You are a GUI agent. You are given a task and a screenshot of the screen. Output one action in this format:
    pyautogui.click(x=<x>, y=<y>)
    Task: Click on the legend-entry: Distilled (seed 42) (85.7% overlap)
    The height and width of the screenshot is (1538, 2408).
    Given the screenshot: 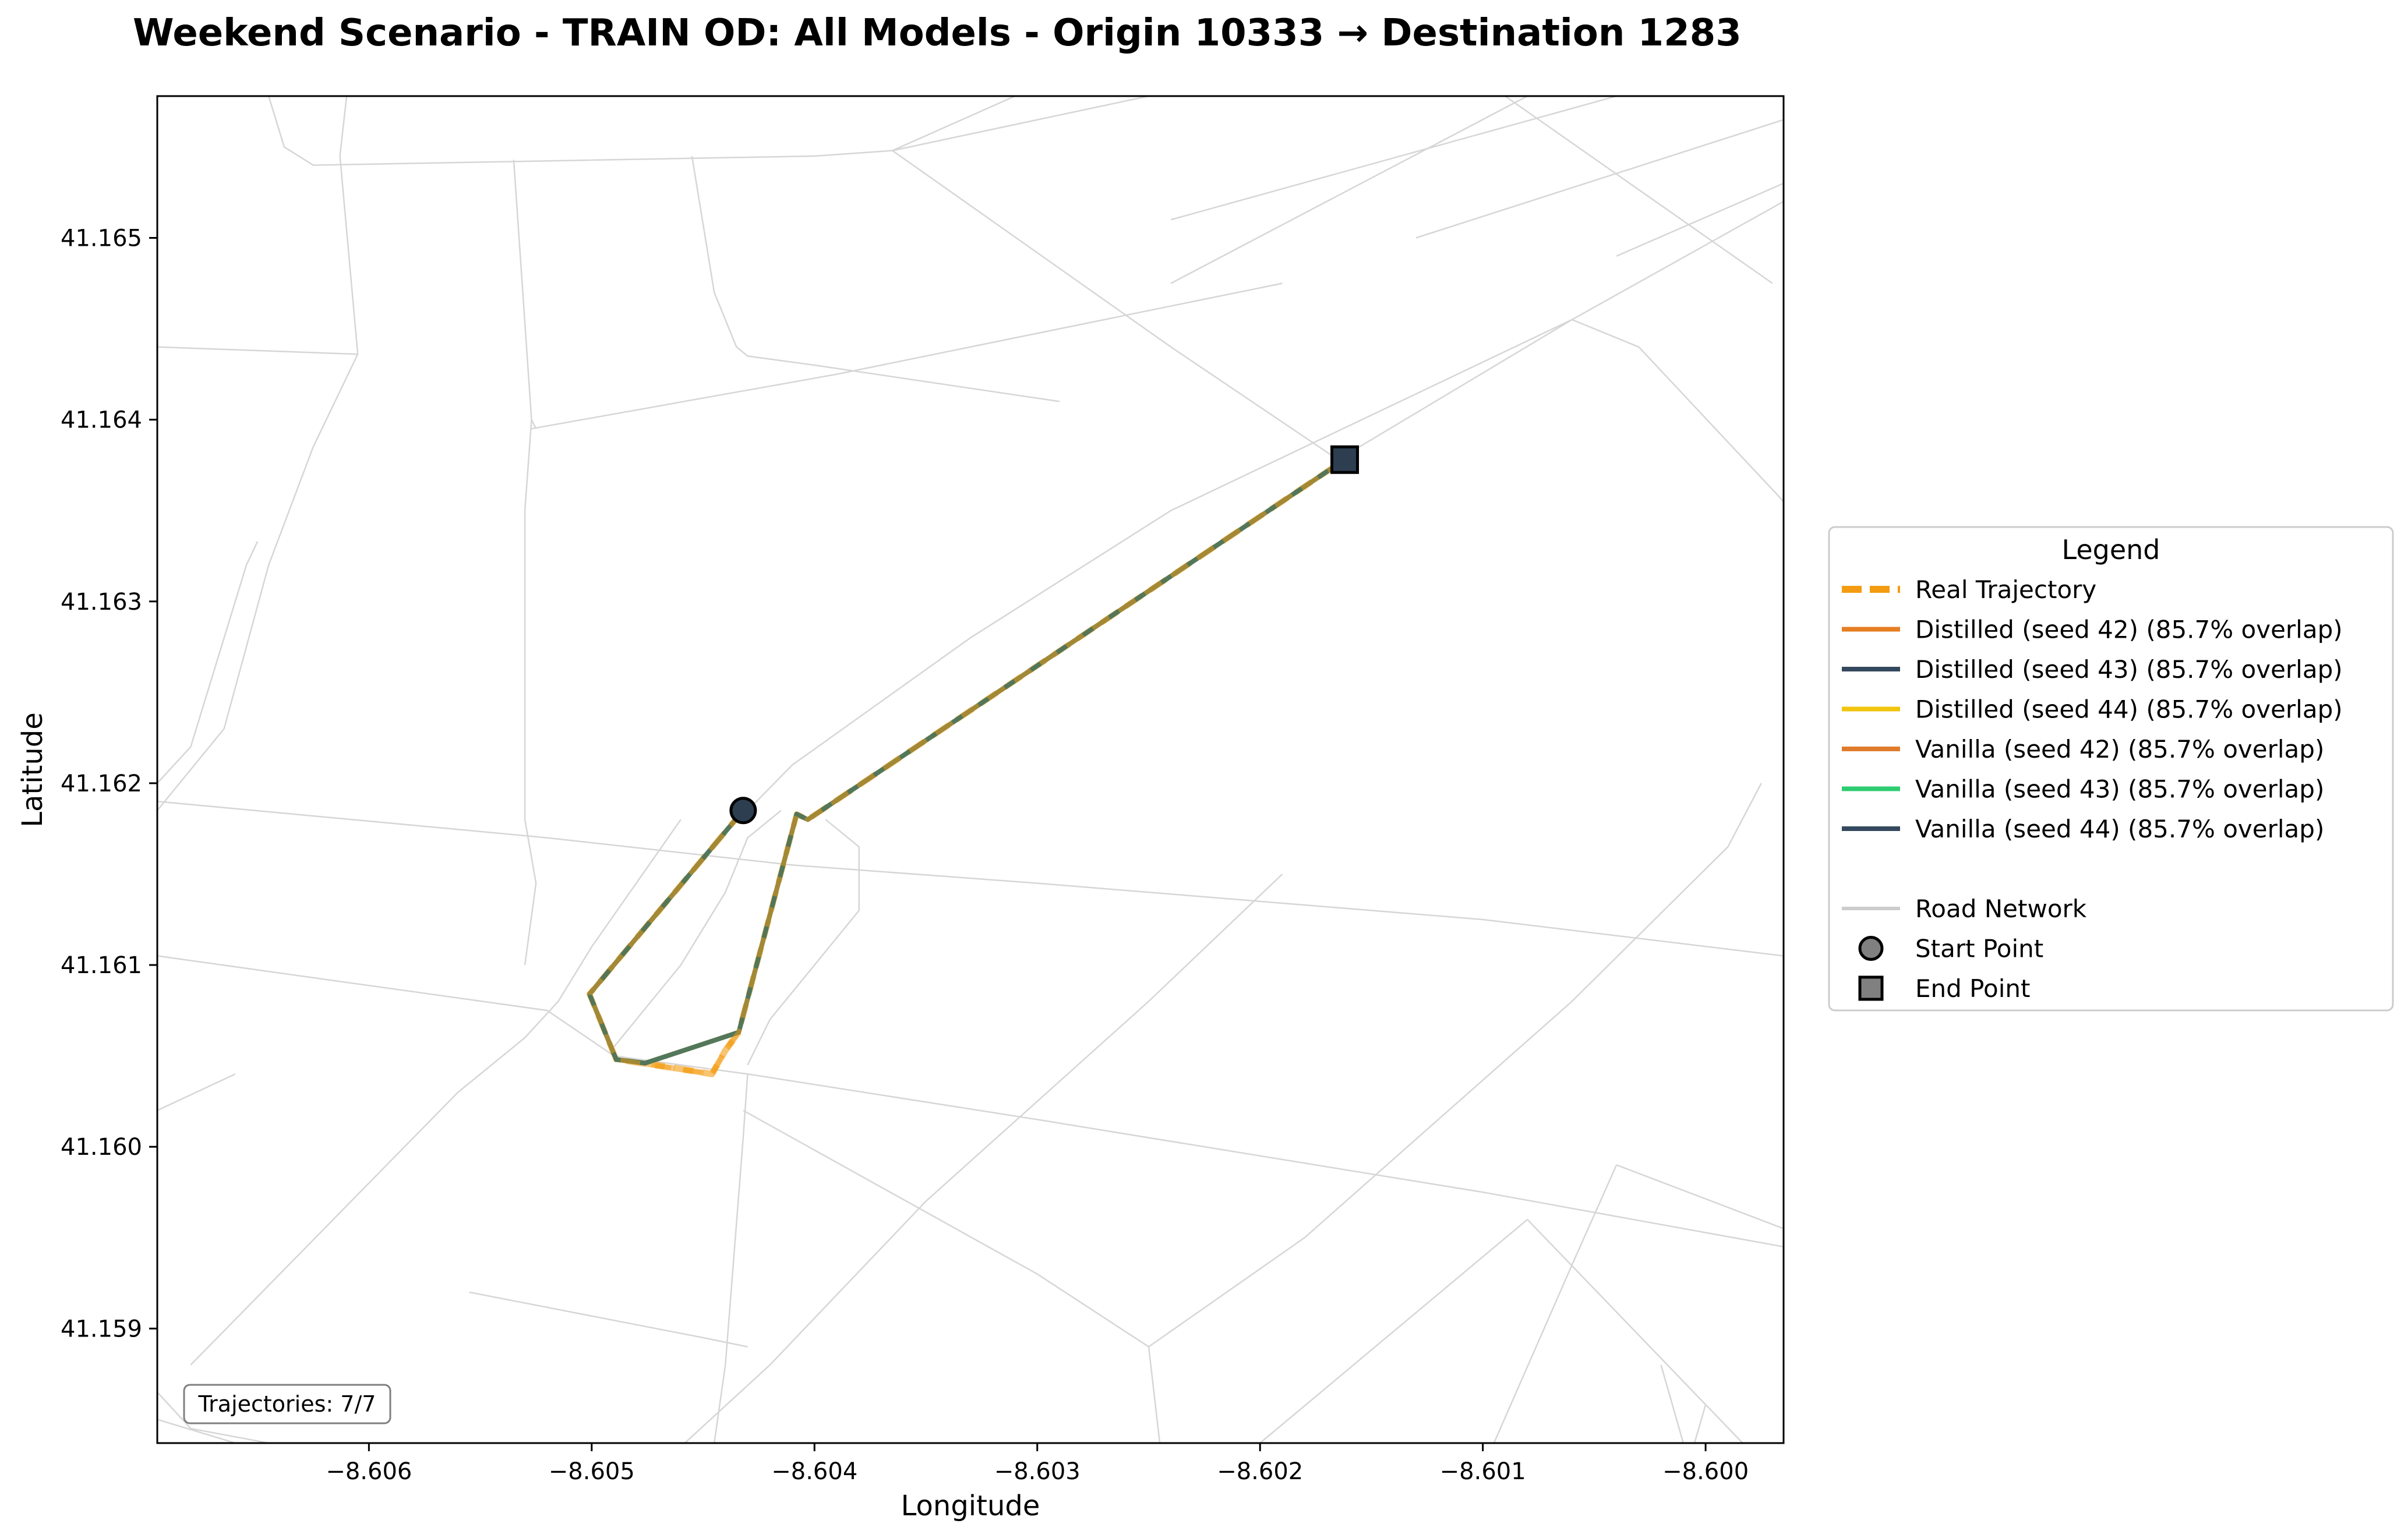 What is the action you would take?
    pyautogui.click(x=2092, y=630)
    